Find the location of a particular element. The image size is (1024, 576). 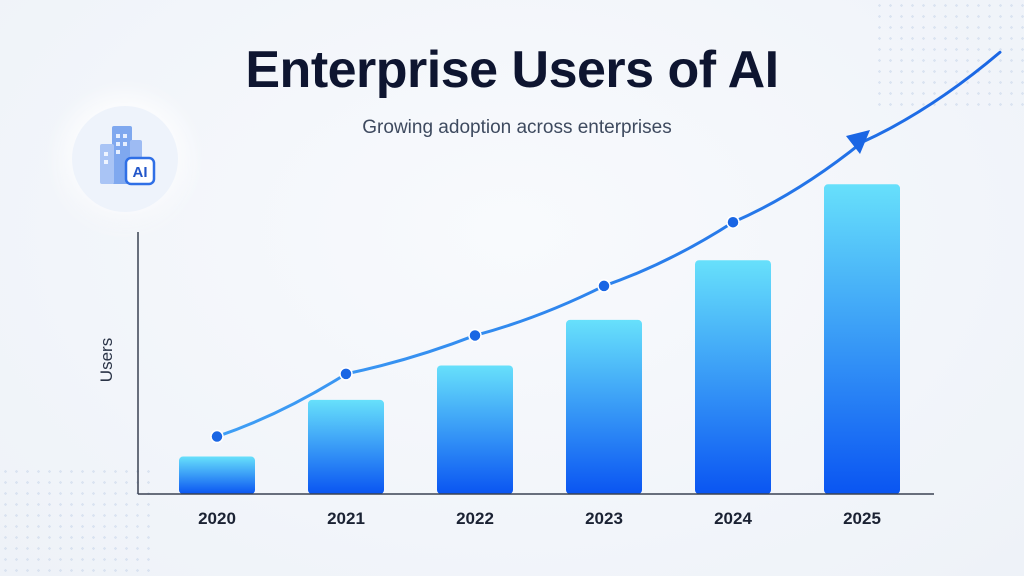

bar-2021 is located at coordinates (346, 446).